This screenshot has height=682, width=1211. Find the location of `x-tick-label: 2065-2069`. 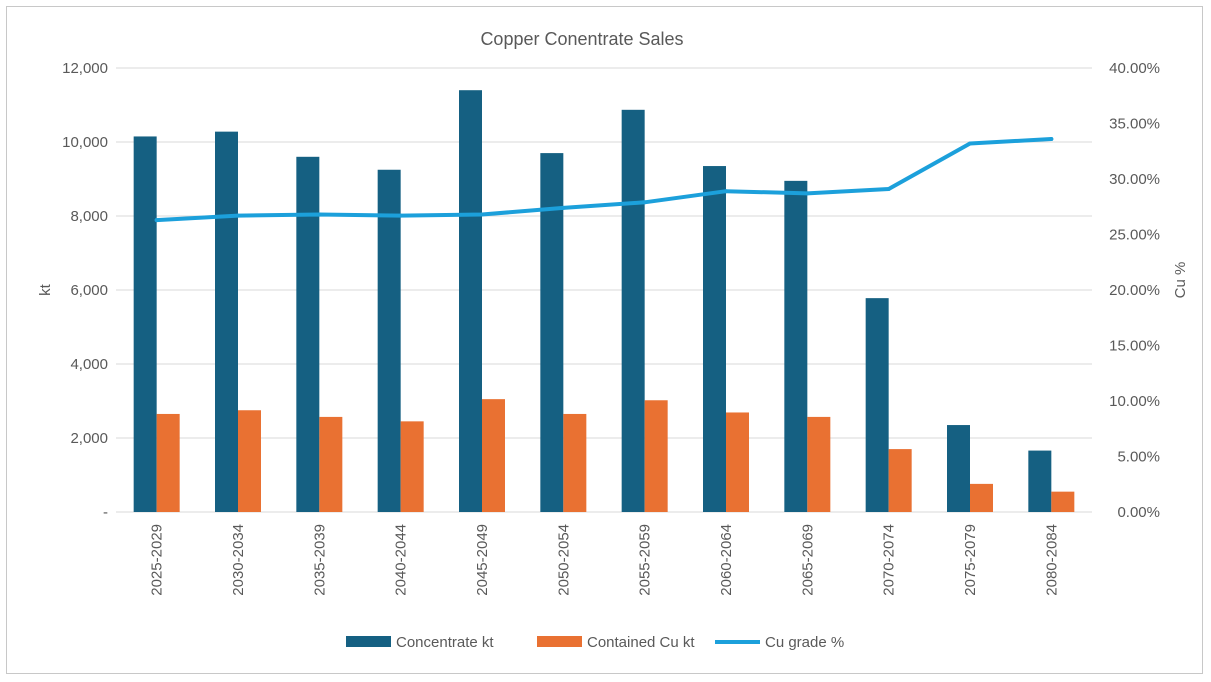

x-tick-label: 2065-2069 is located at coordinates (807, 560).